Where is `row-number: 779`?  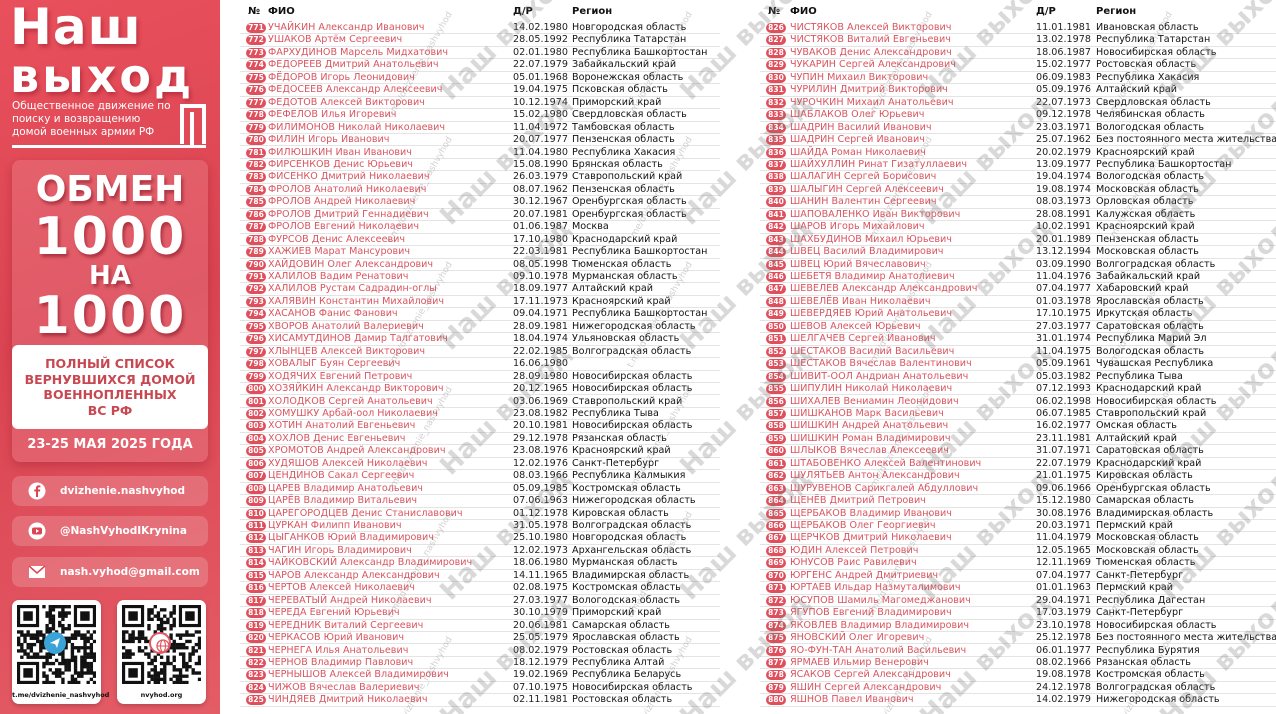
row-number: 779 is located at coordinates (256, 127).